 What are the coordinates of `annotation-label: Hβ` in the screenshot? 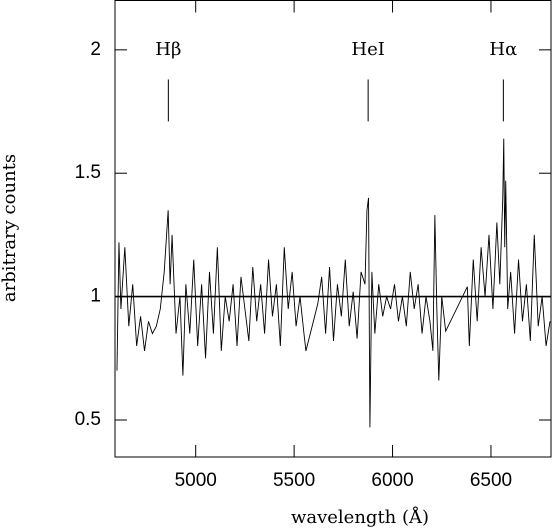 It's located at (168, 49).